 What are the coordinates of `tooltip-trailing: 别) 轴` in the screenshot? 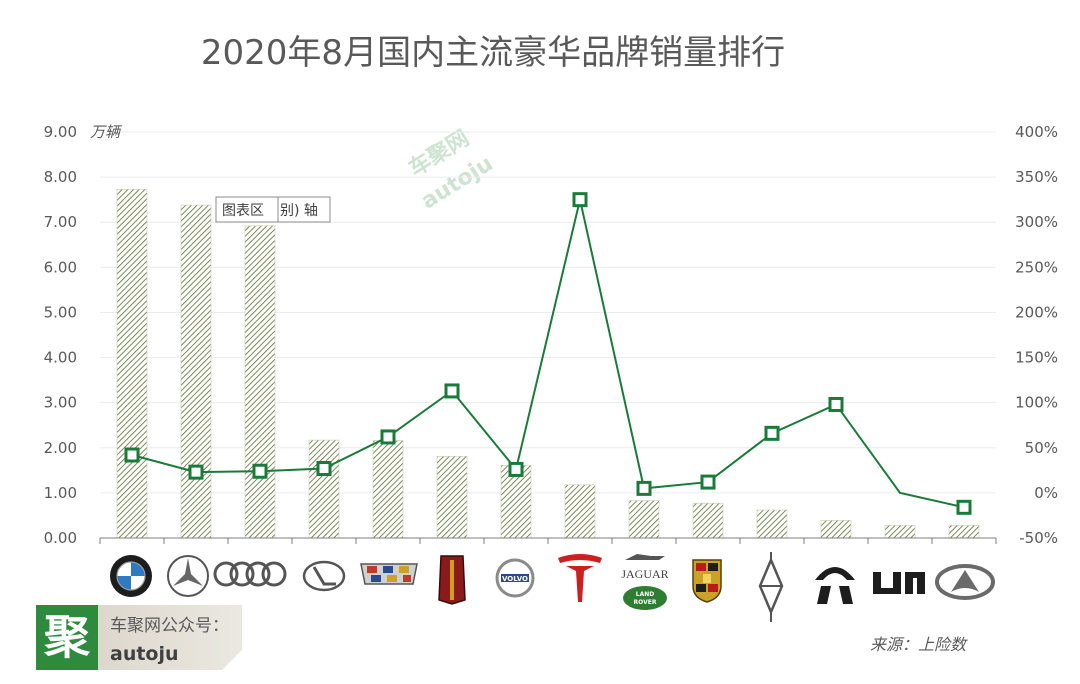 It's located at (299, 211).